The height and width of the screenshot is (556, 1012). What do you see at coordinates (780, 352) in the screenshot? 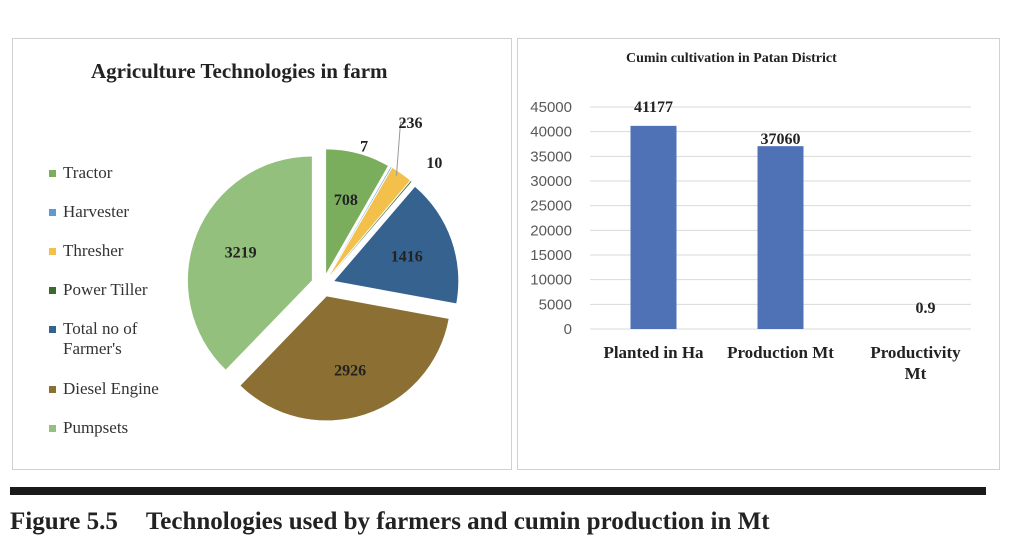
I see `x-tick-label: Production Mt` at bounding box center [780, 352].